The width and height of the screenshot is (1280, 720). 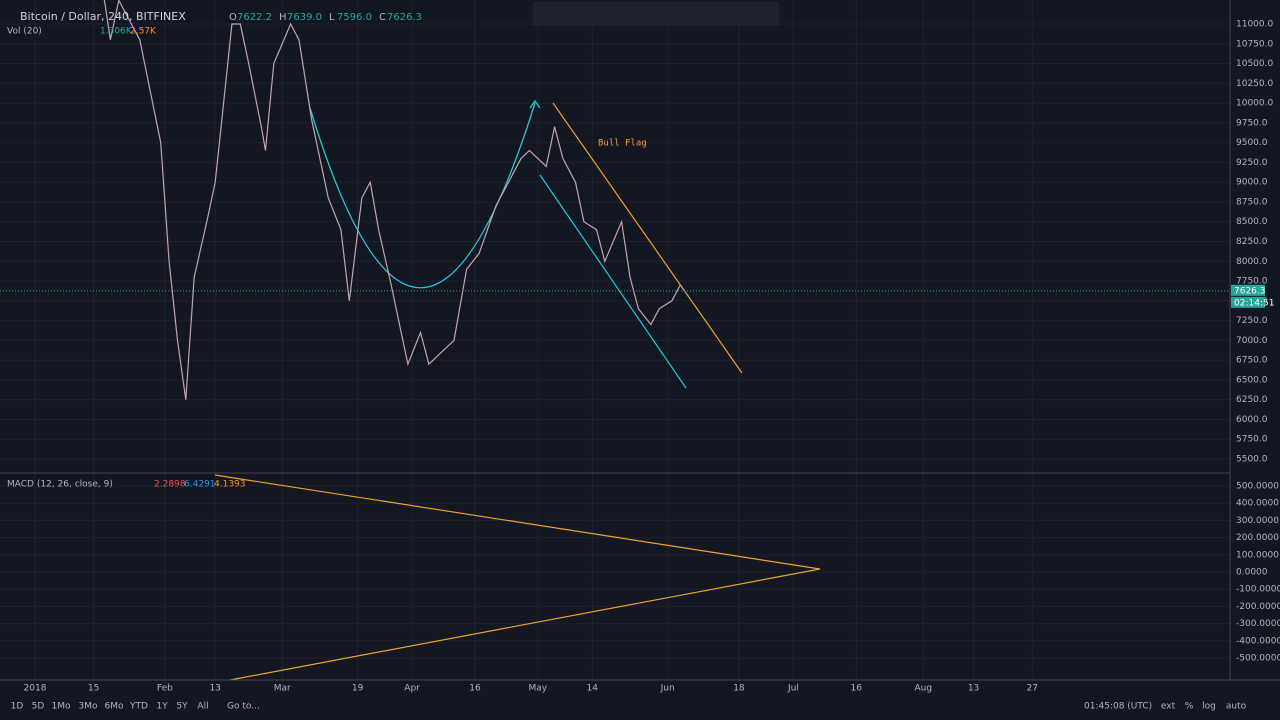 I want to click on macd-tick-label: 200.0000, so click(x=1257, y=538).